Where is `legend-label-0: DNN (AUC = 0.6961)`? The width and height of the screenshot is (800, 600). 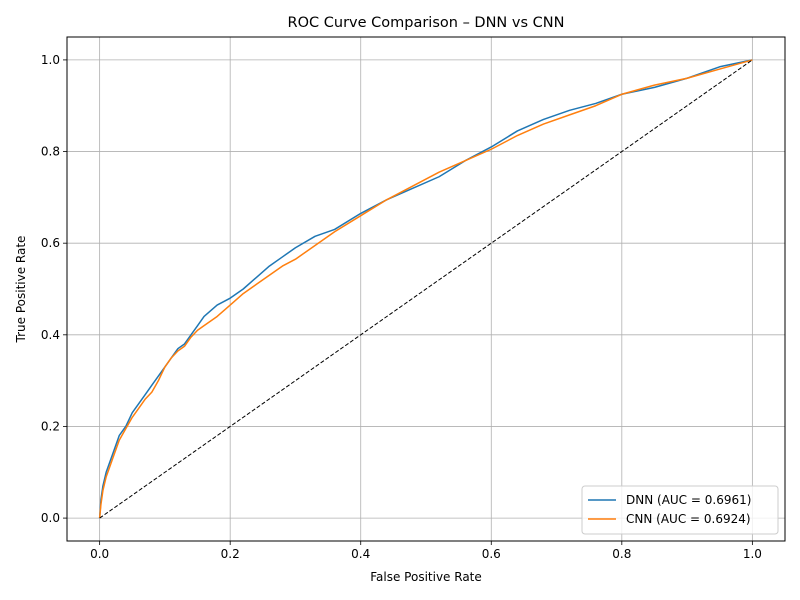
legend-label-0: DNN (AUC = 0.6961) is located at coordinates (688, 500).